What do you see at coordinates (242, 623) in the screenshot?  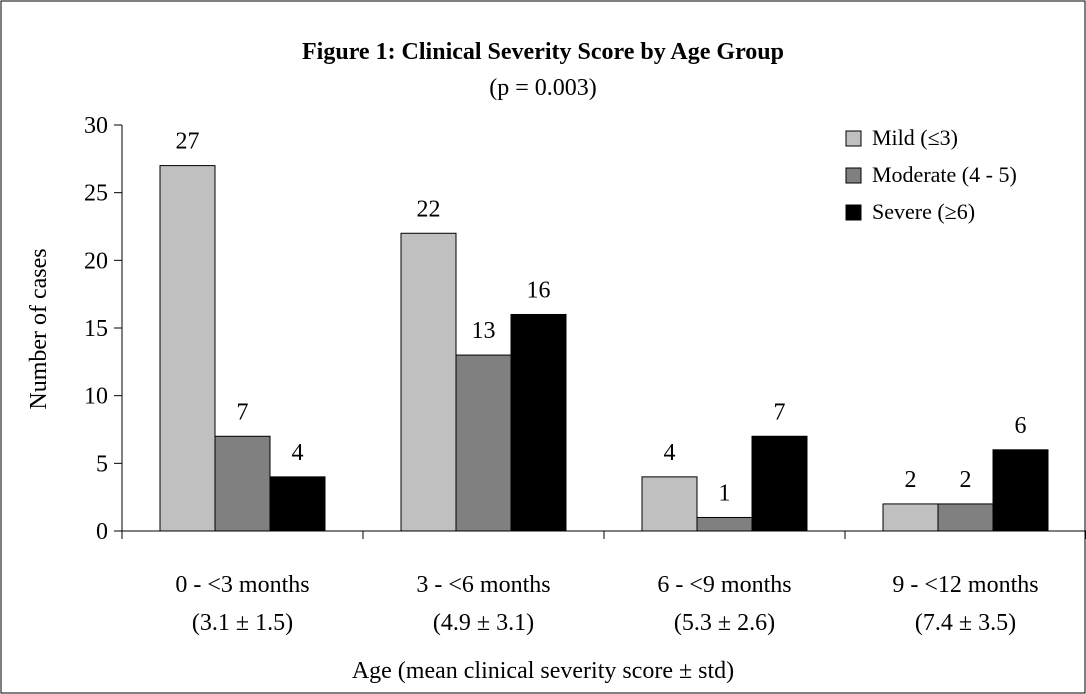 I see `x-category-sublabel: (3.1 ± 1.5)` at bounding box center [242, 623].